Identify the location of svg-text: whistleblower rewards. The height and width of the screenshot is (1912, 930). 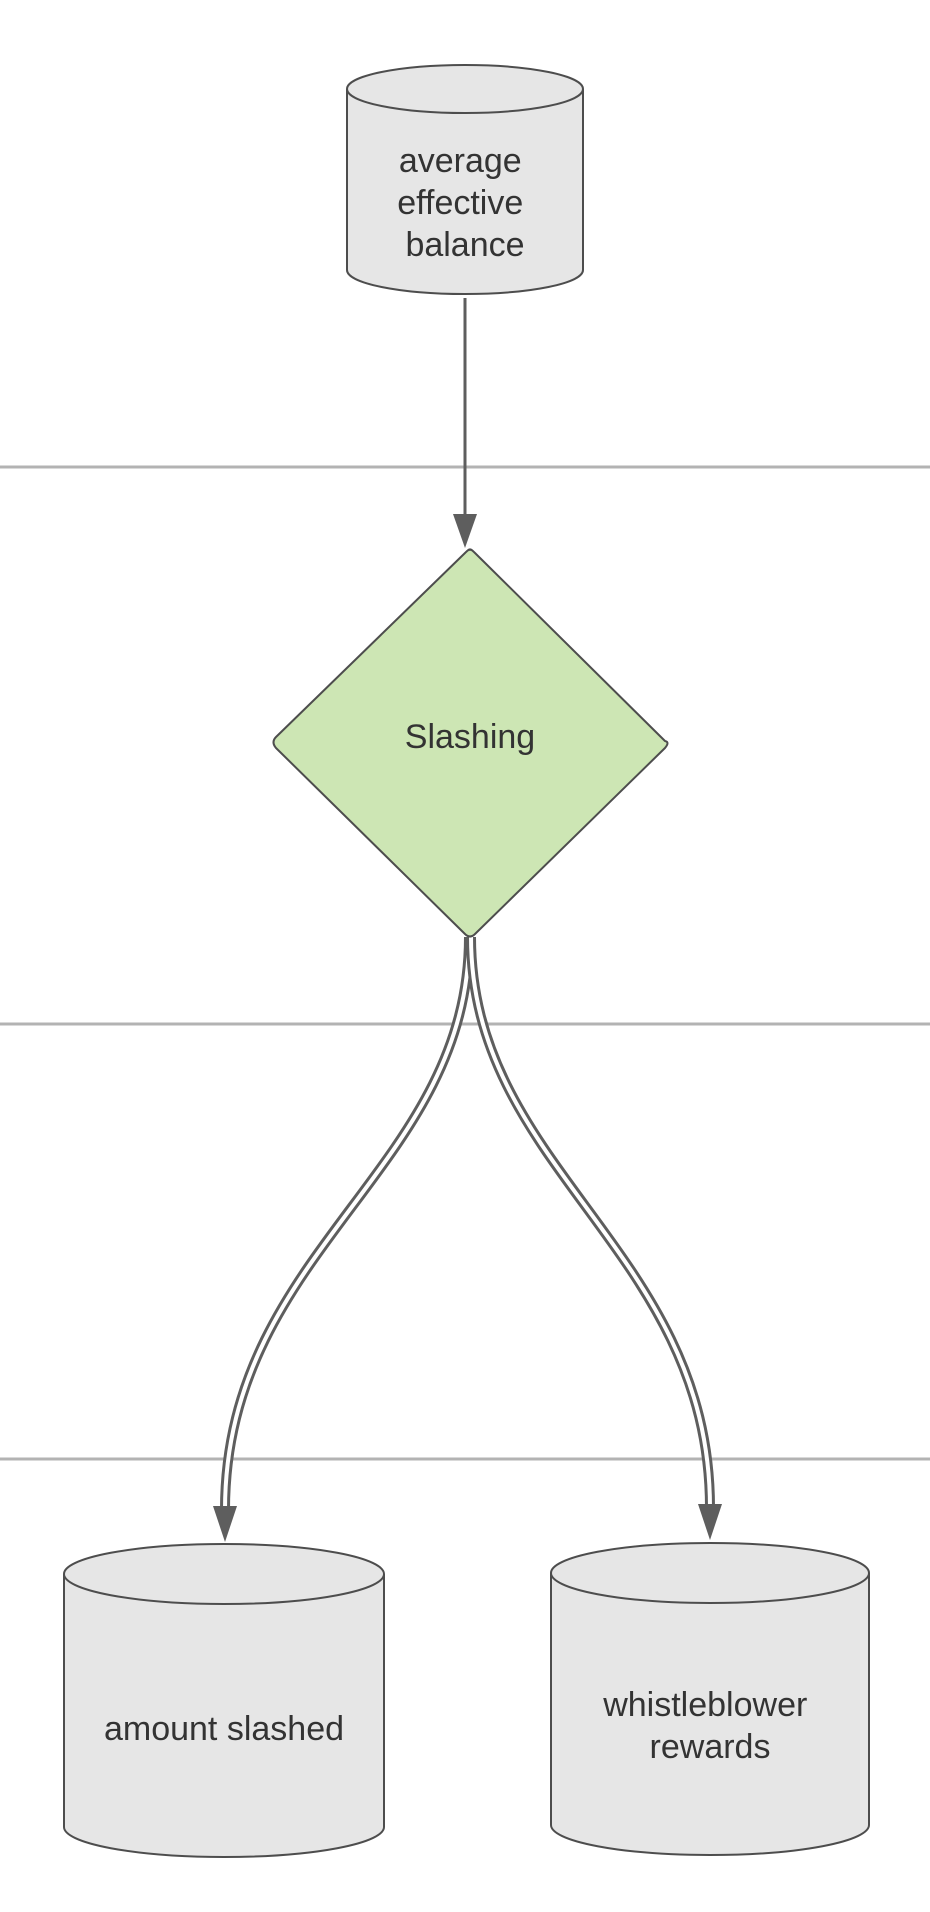
(709, 1726).